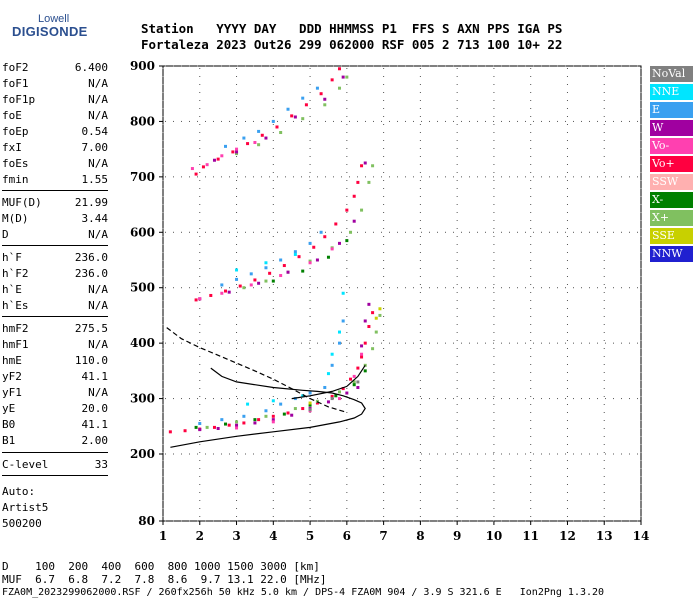 The width and height of the screenshot is (700, 600). What do you see at coordinates (25, 464) in the screenshot?
I see `param-key: C-level` at bounding box center [25, 464].